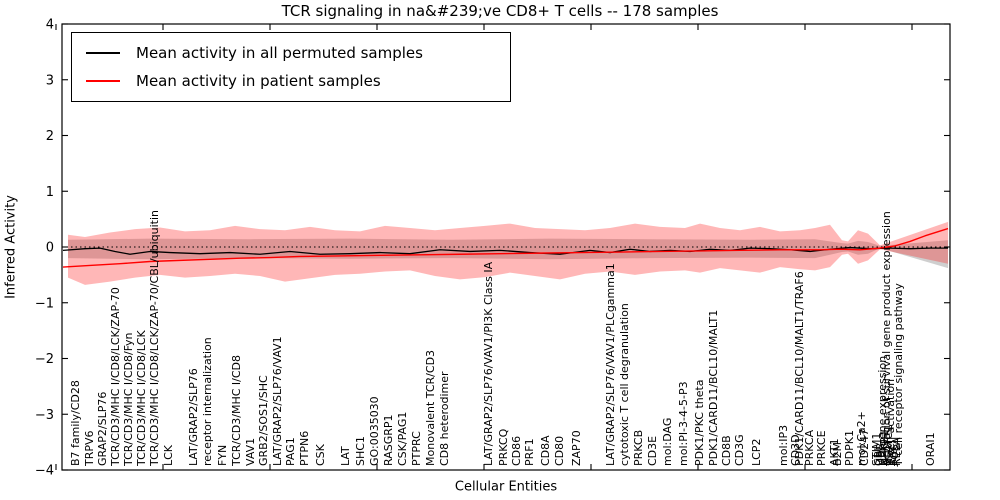  What do you see at coordinates (864, 447) in the screenshot?
I see `x-tick-label: CD247` at bounding box center [864, 447].